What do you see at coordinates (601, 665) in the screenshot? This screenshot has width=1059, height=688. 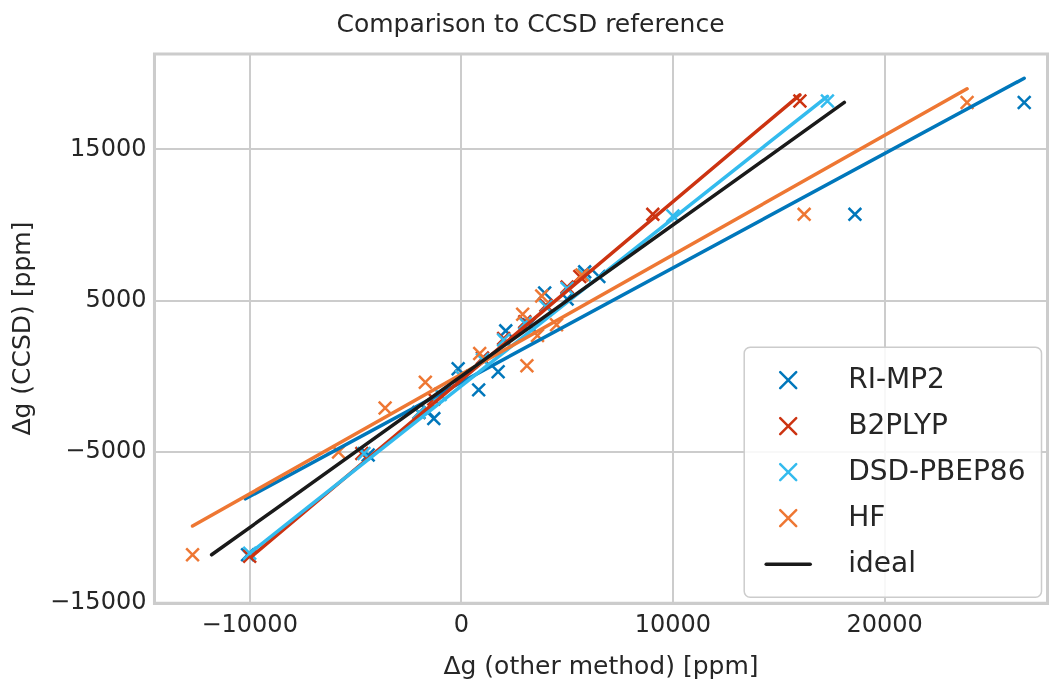 I see `x-axis-title: Δg (other method) [ppm]` at bounding box center [601, 665].